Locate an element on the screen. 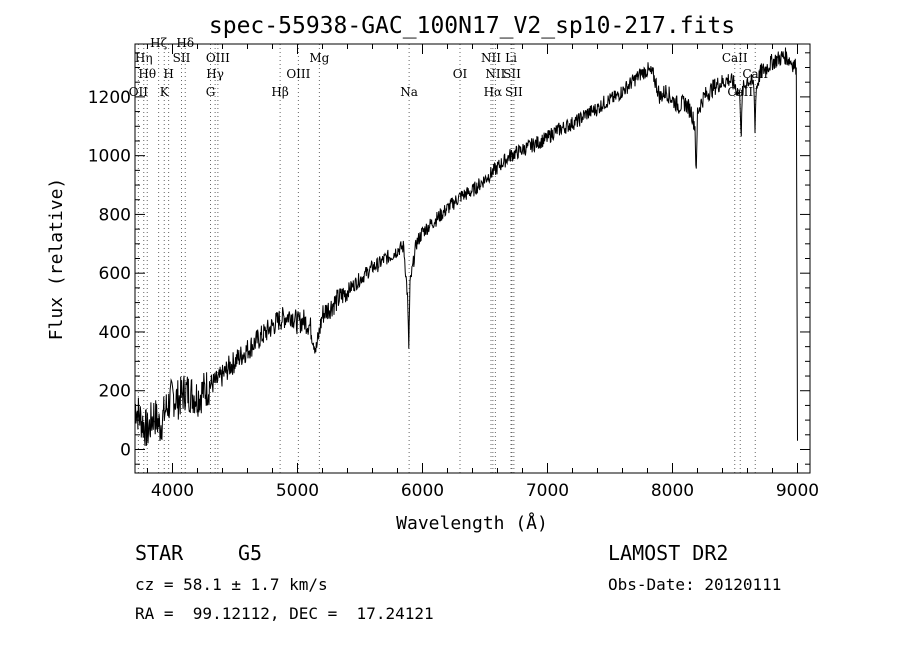 The width and height of the screenshot is (900, 650). observation-date: Obs-Date: 20120111 is located at coordinates (695, 584).